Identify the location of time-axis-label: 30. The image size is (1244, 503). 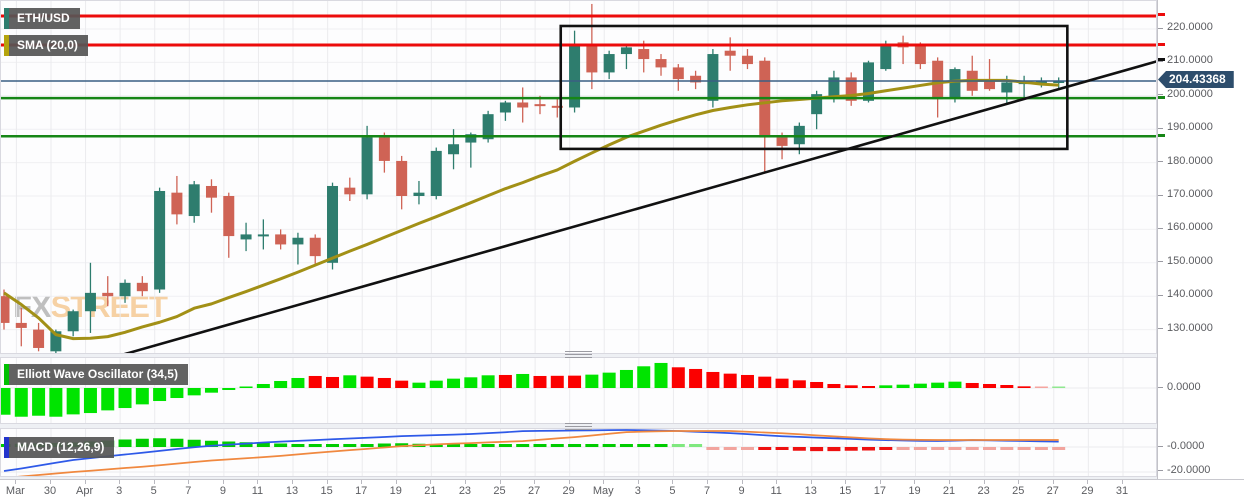
(50, 491).